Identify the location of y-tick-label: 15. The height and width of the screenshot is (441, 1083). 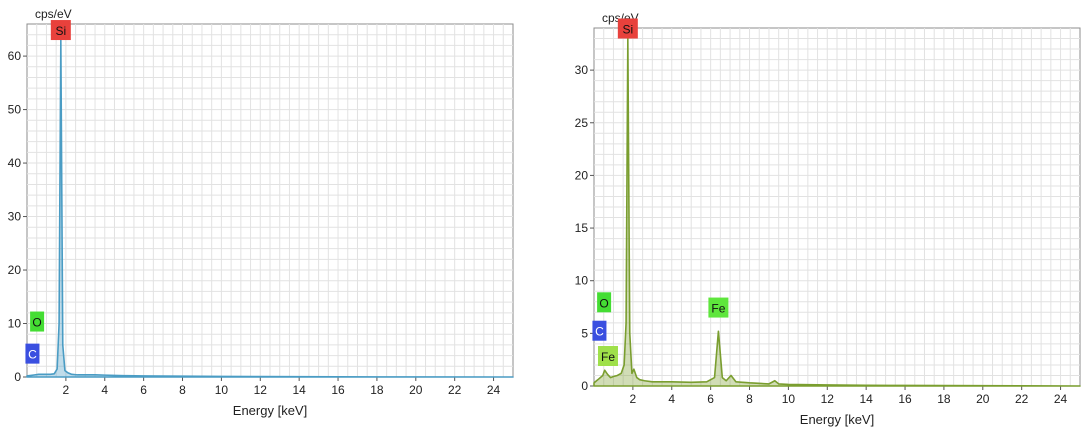
(582, 228).